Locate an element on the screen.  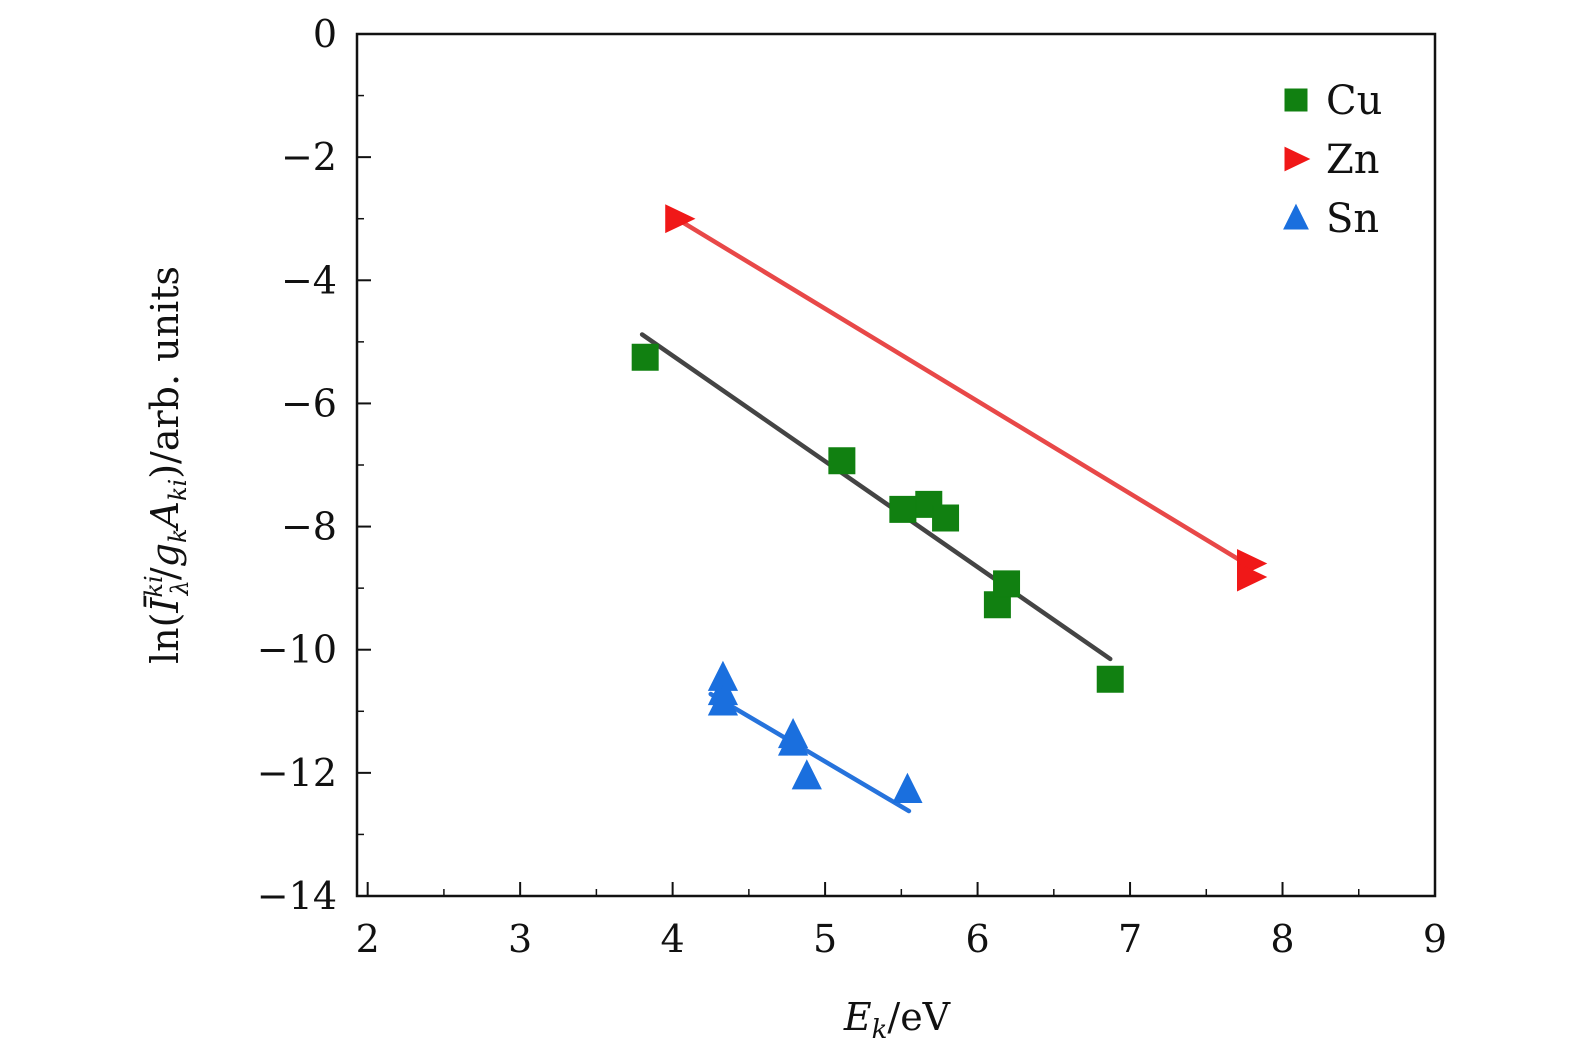
y-tick-label: −14 is located at coordinates (297, 896).